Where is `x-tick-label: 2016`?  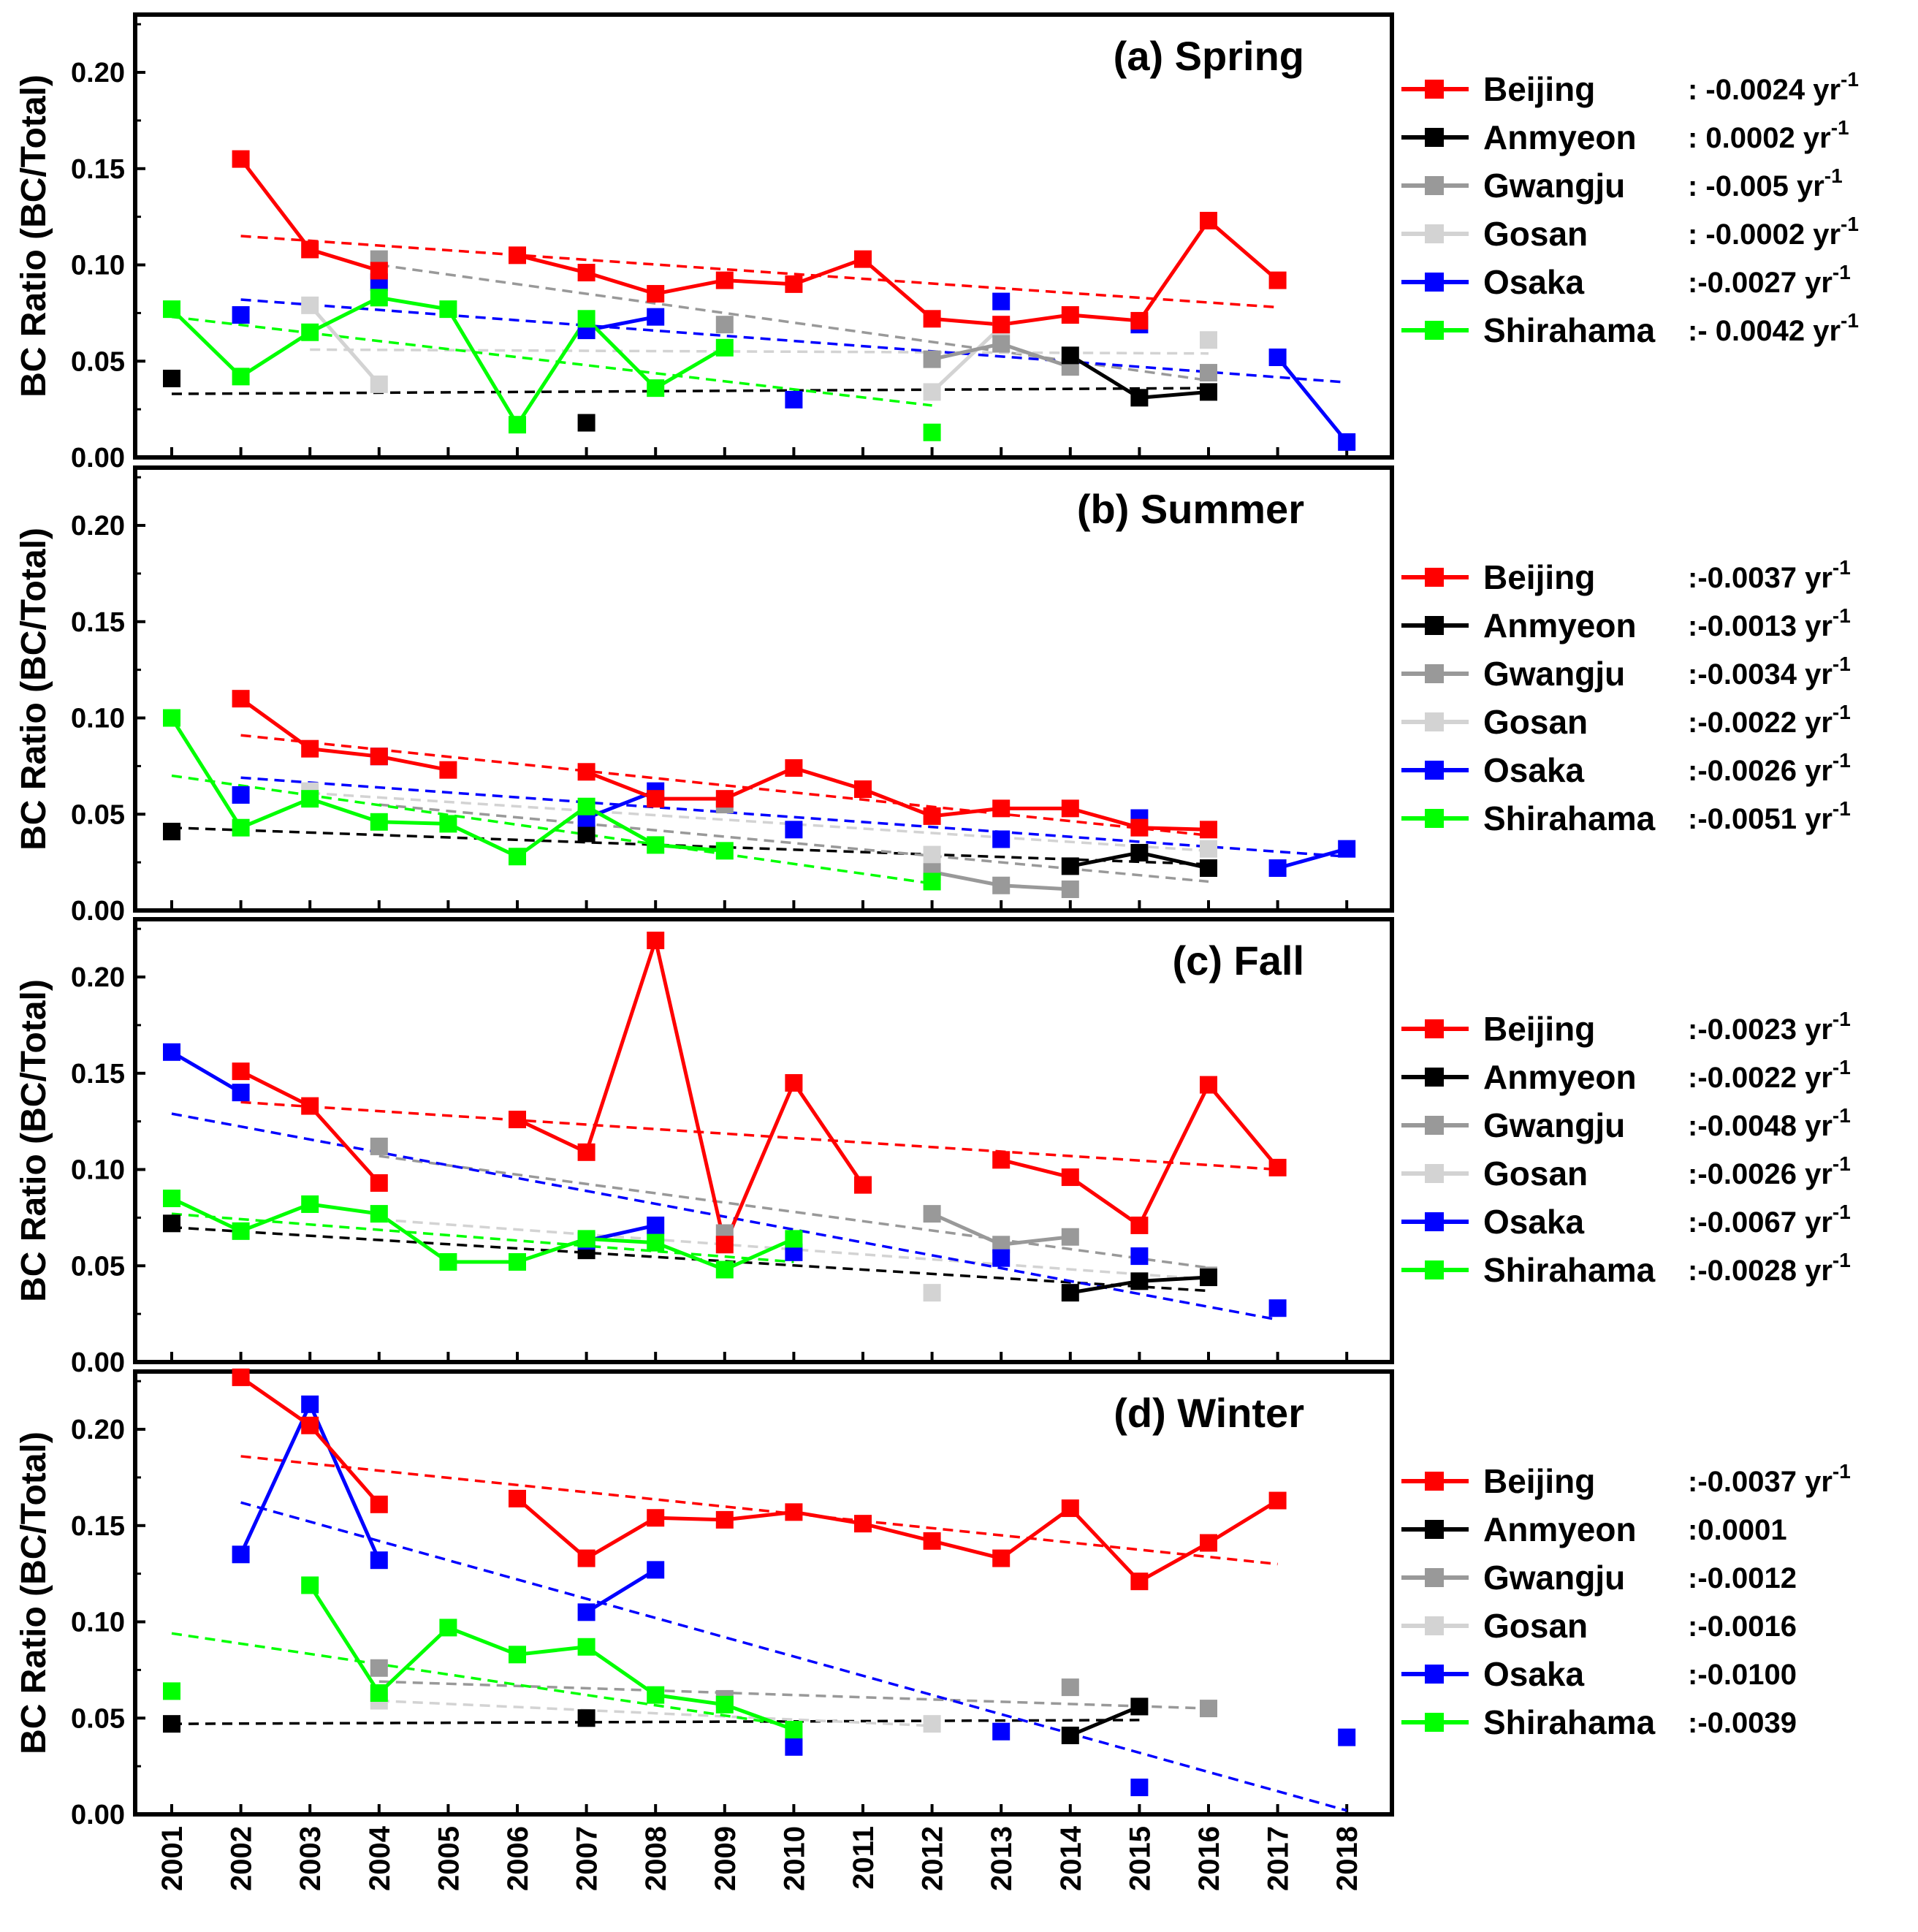
x-tick-label: 2016 is located at coordinates (1209, 1859).